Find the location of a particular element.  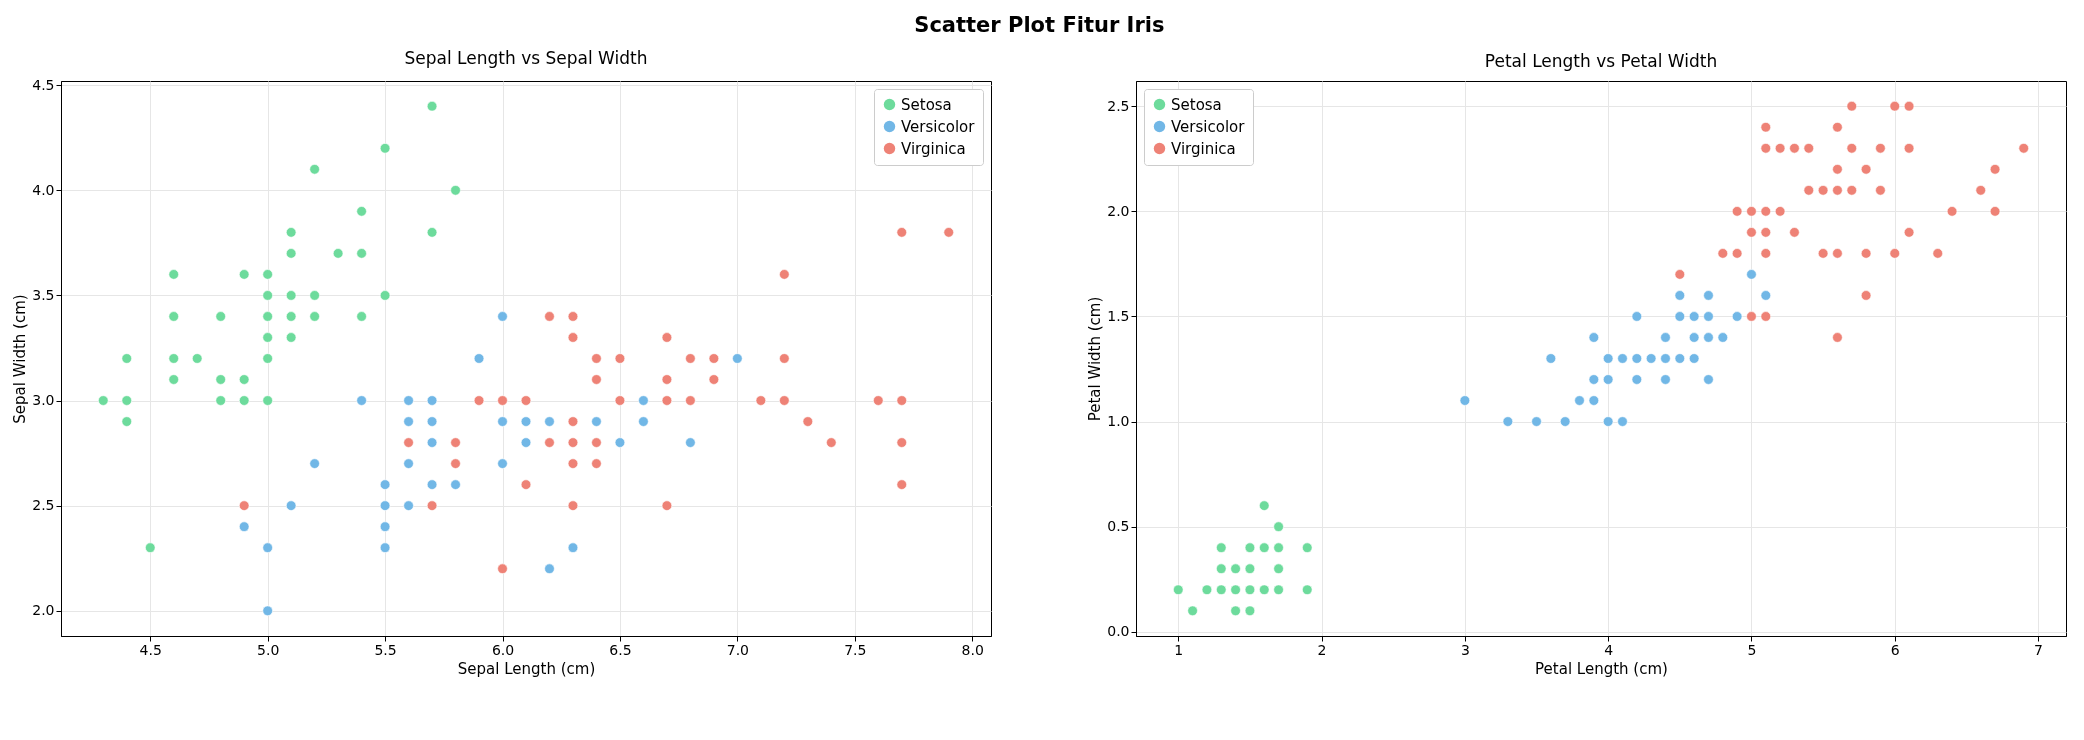

y-tick-label: 4.5 is located at coordinates (43, 84).